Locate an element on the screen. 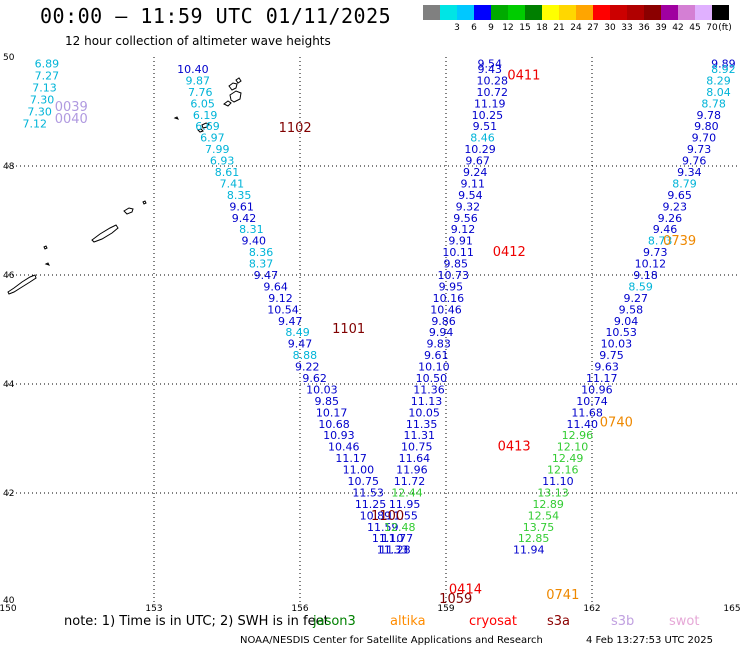  wave-height-value: 8.73 is located at coordinates (660, 241).